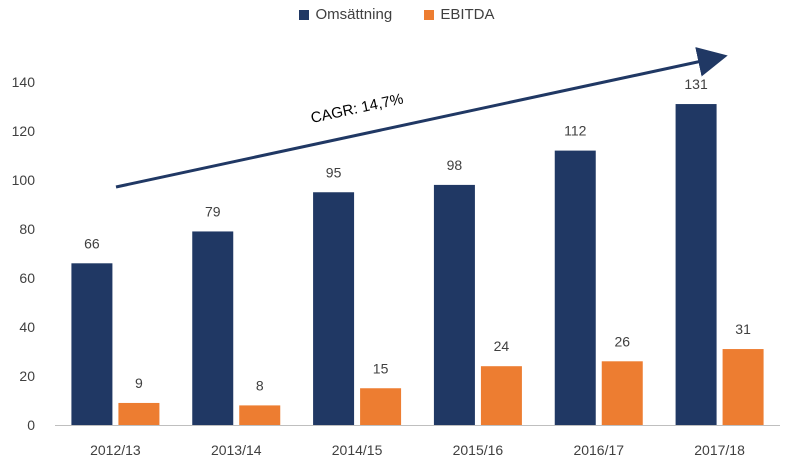 The width and height of the screenshot is (794, 465). What do you see at coordinates (696, 84) in the screenshot?
I see `data-label-omsattning: 131` at bounding box center [696, 84].